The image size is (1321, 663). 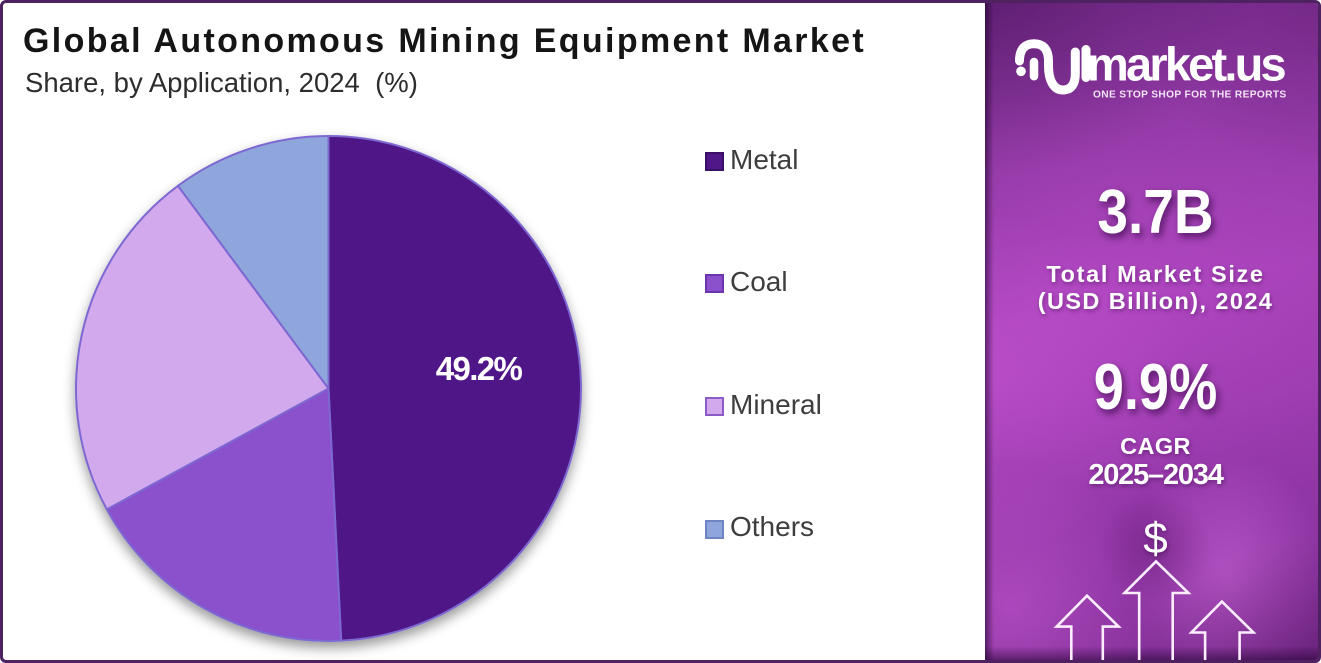 I want to click on svg-text: 49.2%, so click(x=478, y=368).